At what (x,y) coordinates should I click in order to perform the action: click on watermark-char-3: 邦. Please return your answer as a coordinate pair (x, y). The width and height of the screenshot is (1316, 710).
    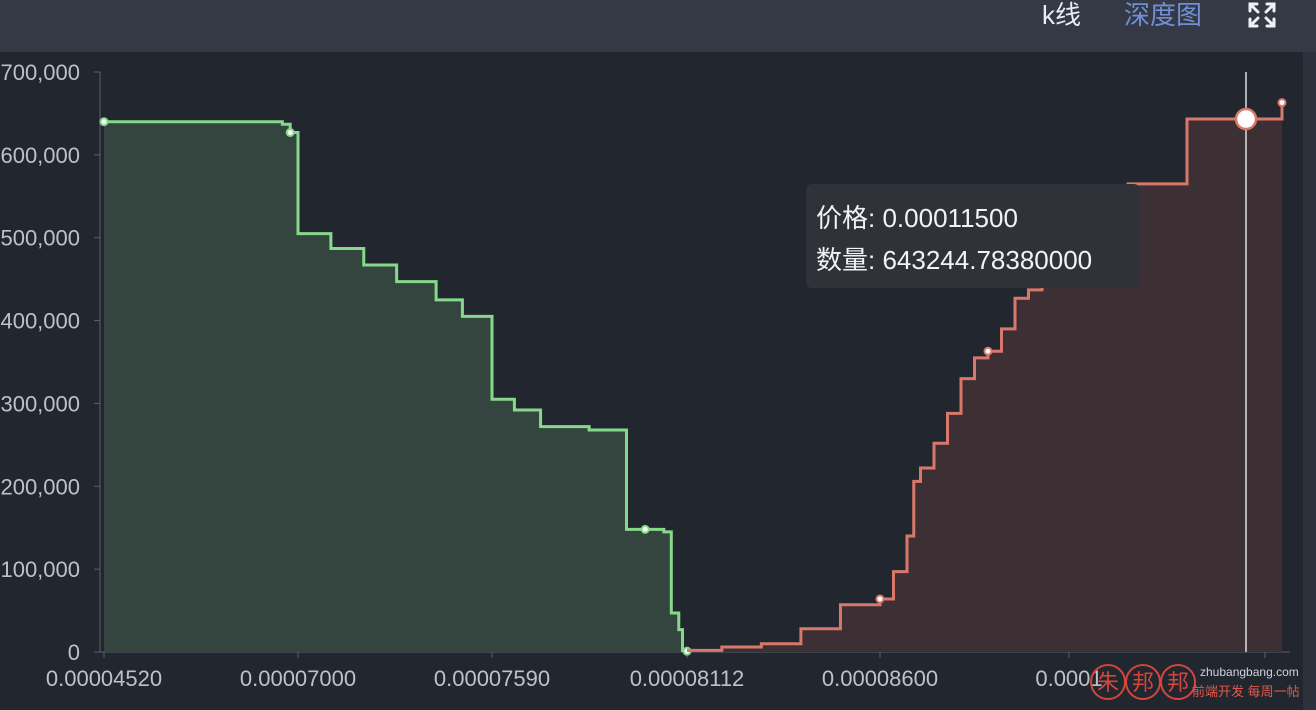
    Looking at the image, I should click on (1178, 682).